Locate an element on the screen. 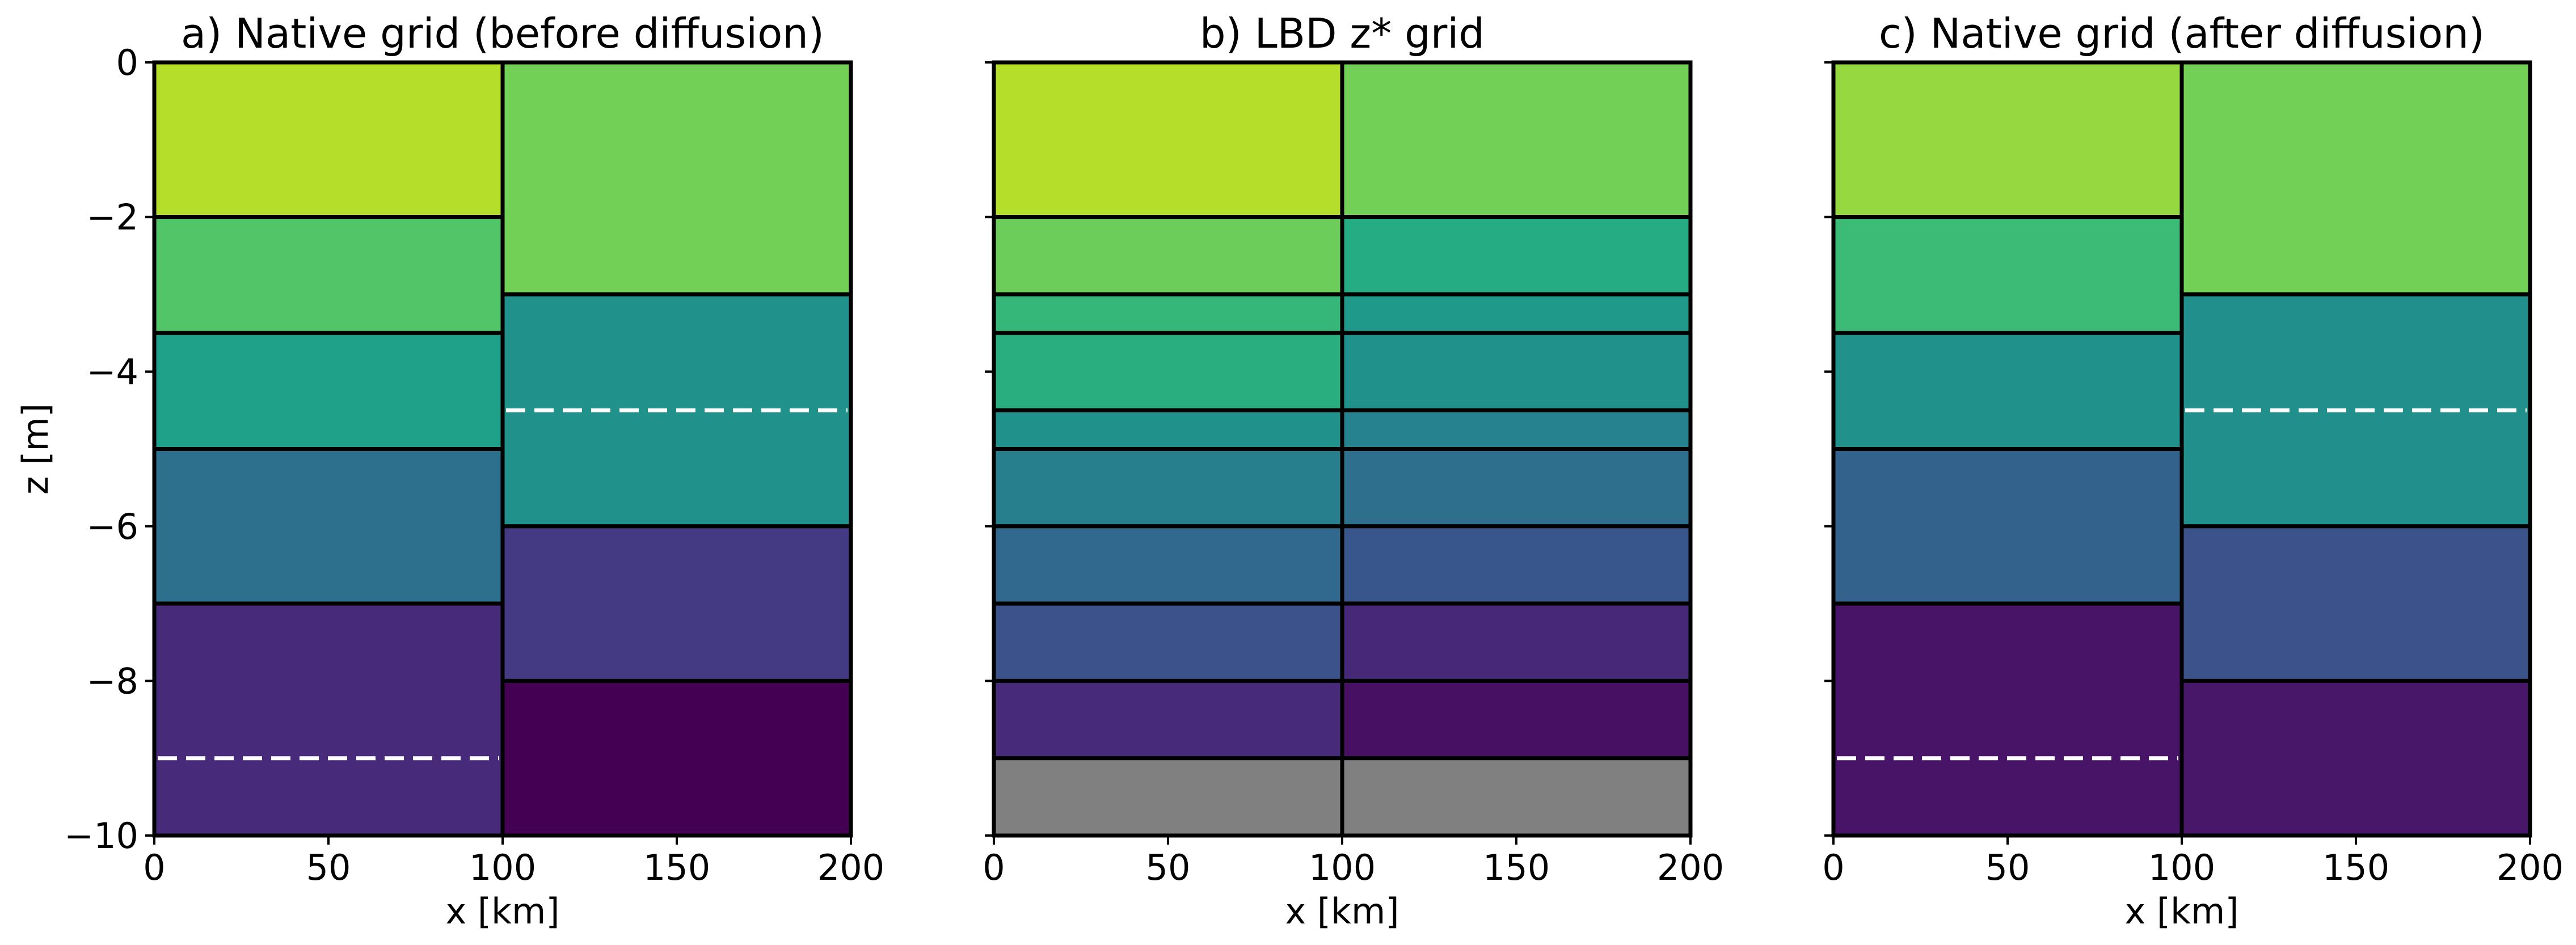 The height and width of the screenshot is (945, 2576). y-tick-label: −8 is located at coordinates (112, 681).